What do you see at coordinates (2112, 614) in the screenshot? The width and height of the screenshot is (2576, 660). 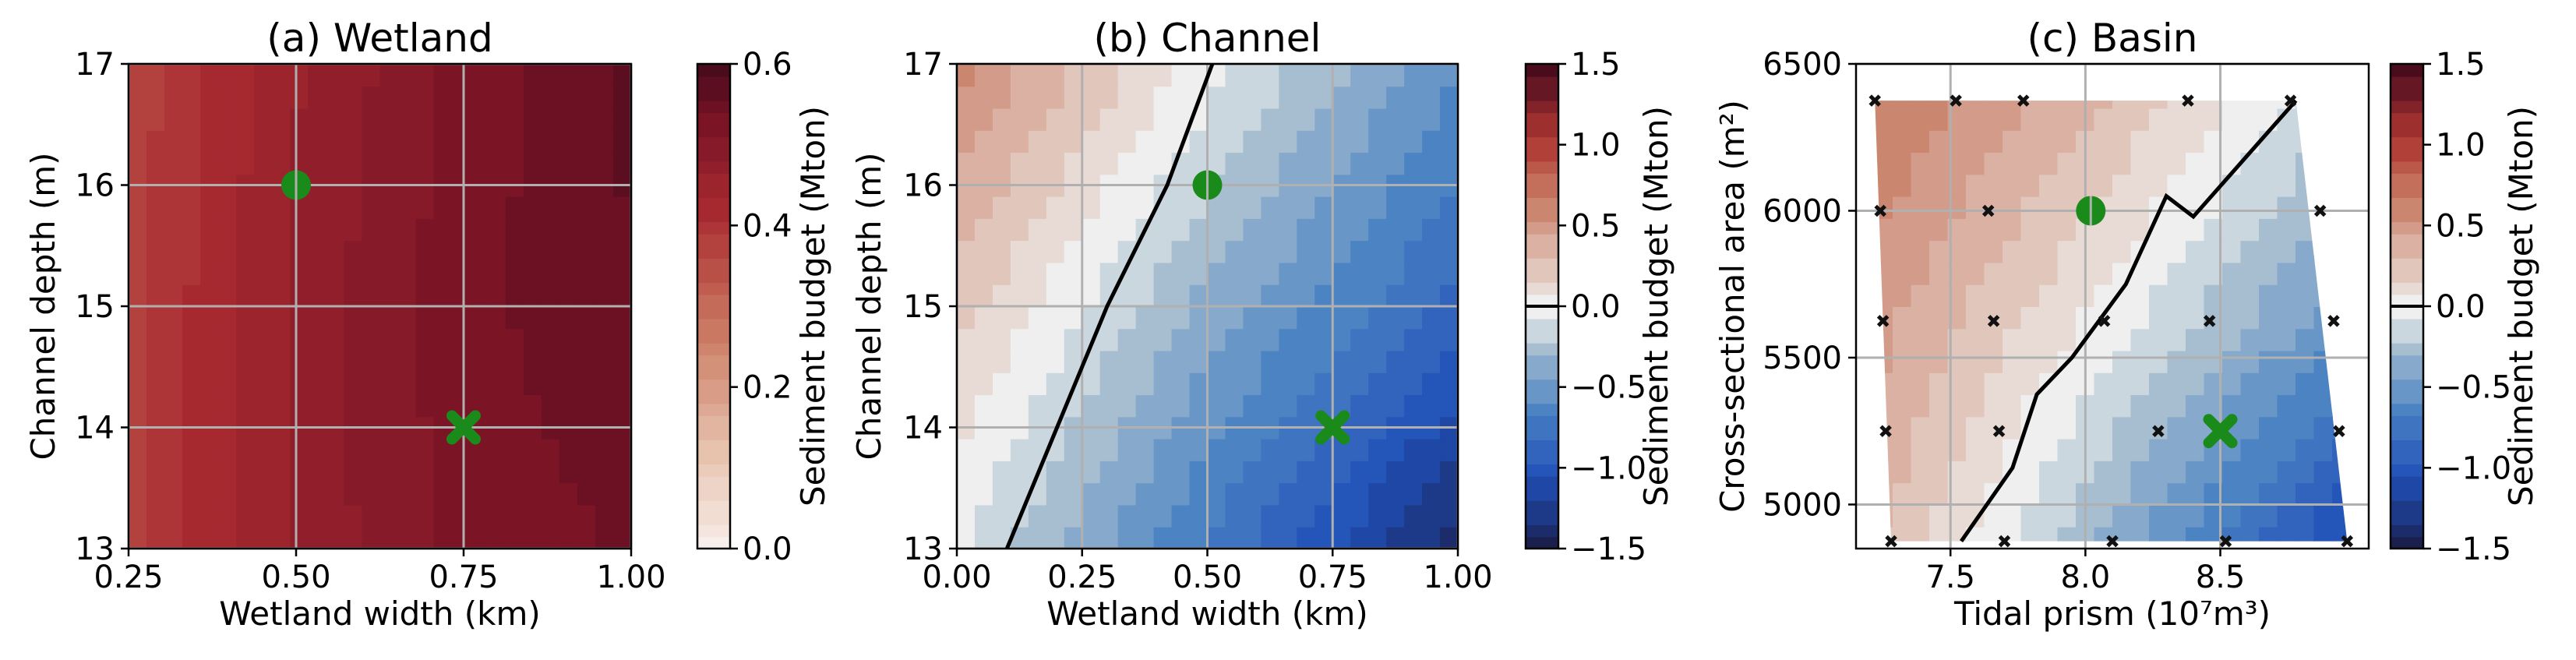 I see `x-axis-label: Tidal prism (10⁷m³)` at bounding box center [2112, 614].